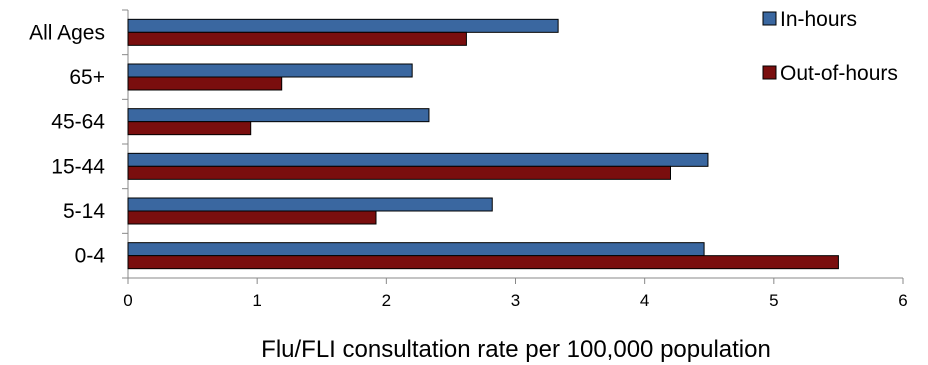 The width and height of the screenshot is (928, 365). I want to click on x-tick-label: 6, so click(902, 300).